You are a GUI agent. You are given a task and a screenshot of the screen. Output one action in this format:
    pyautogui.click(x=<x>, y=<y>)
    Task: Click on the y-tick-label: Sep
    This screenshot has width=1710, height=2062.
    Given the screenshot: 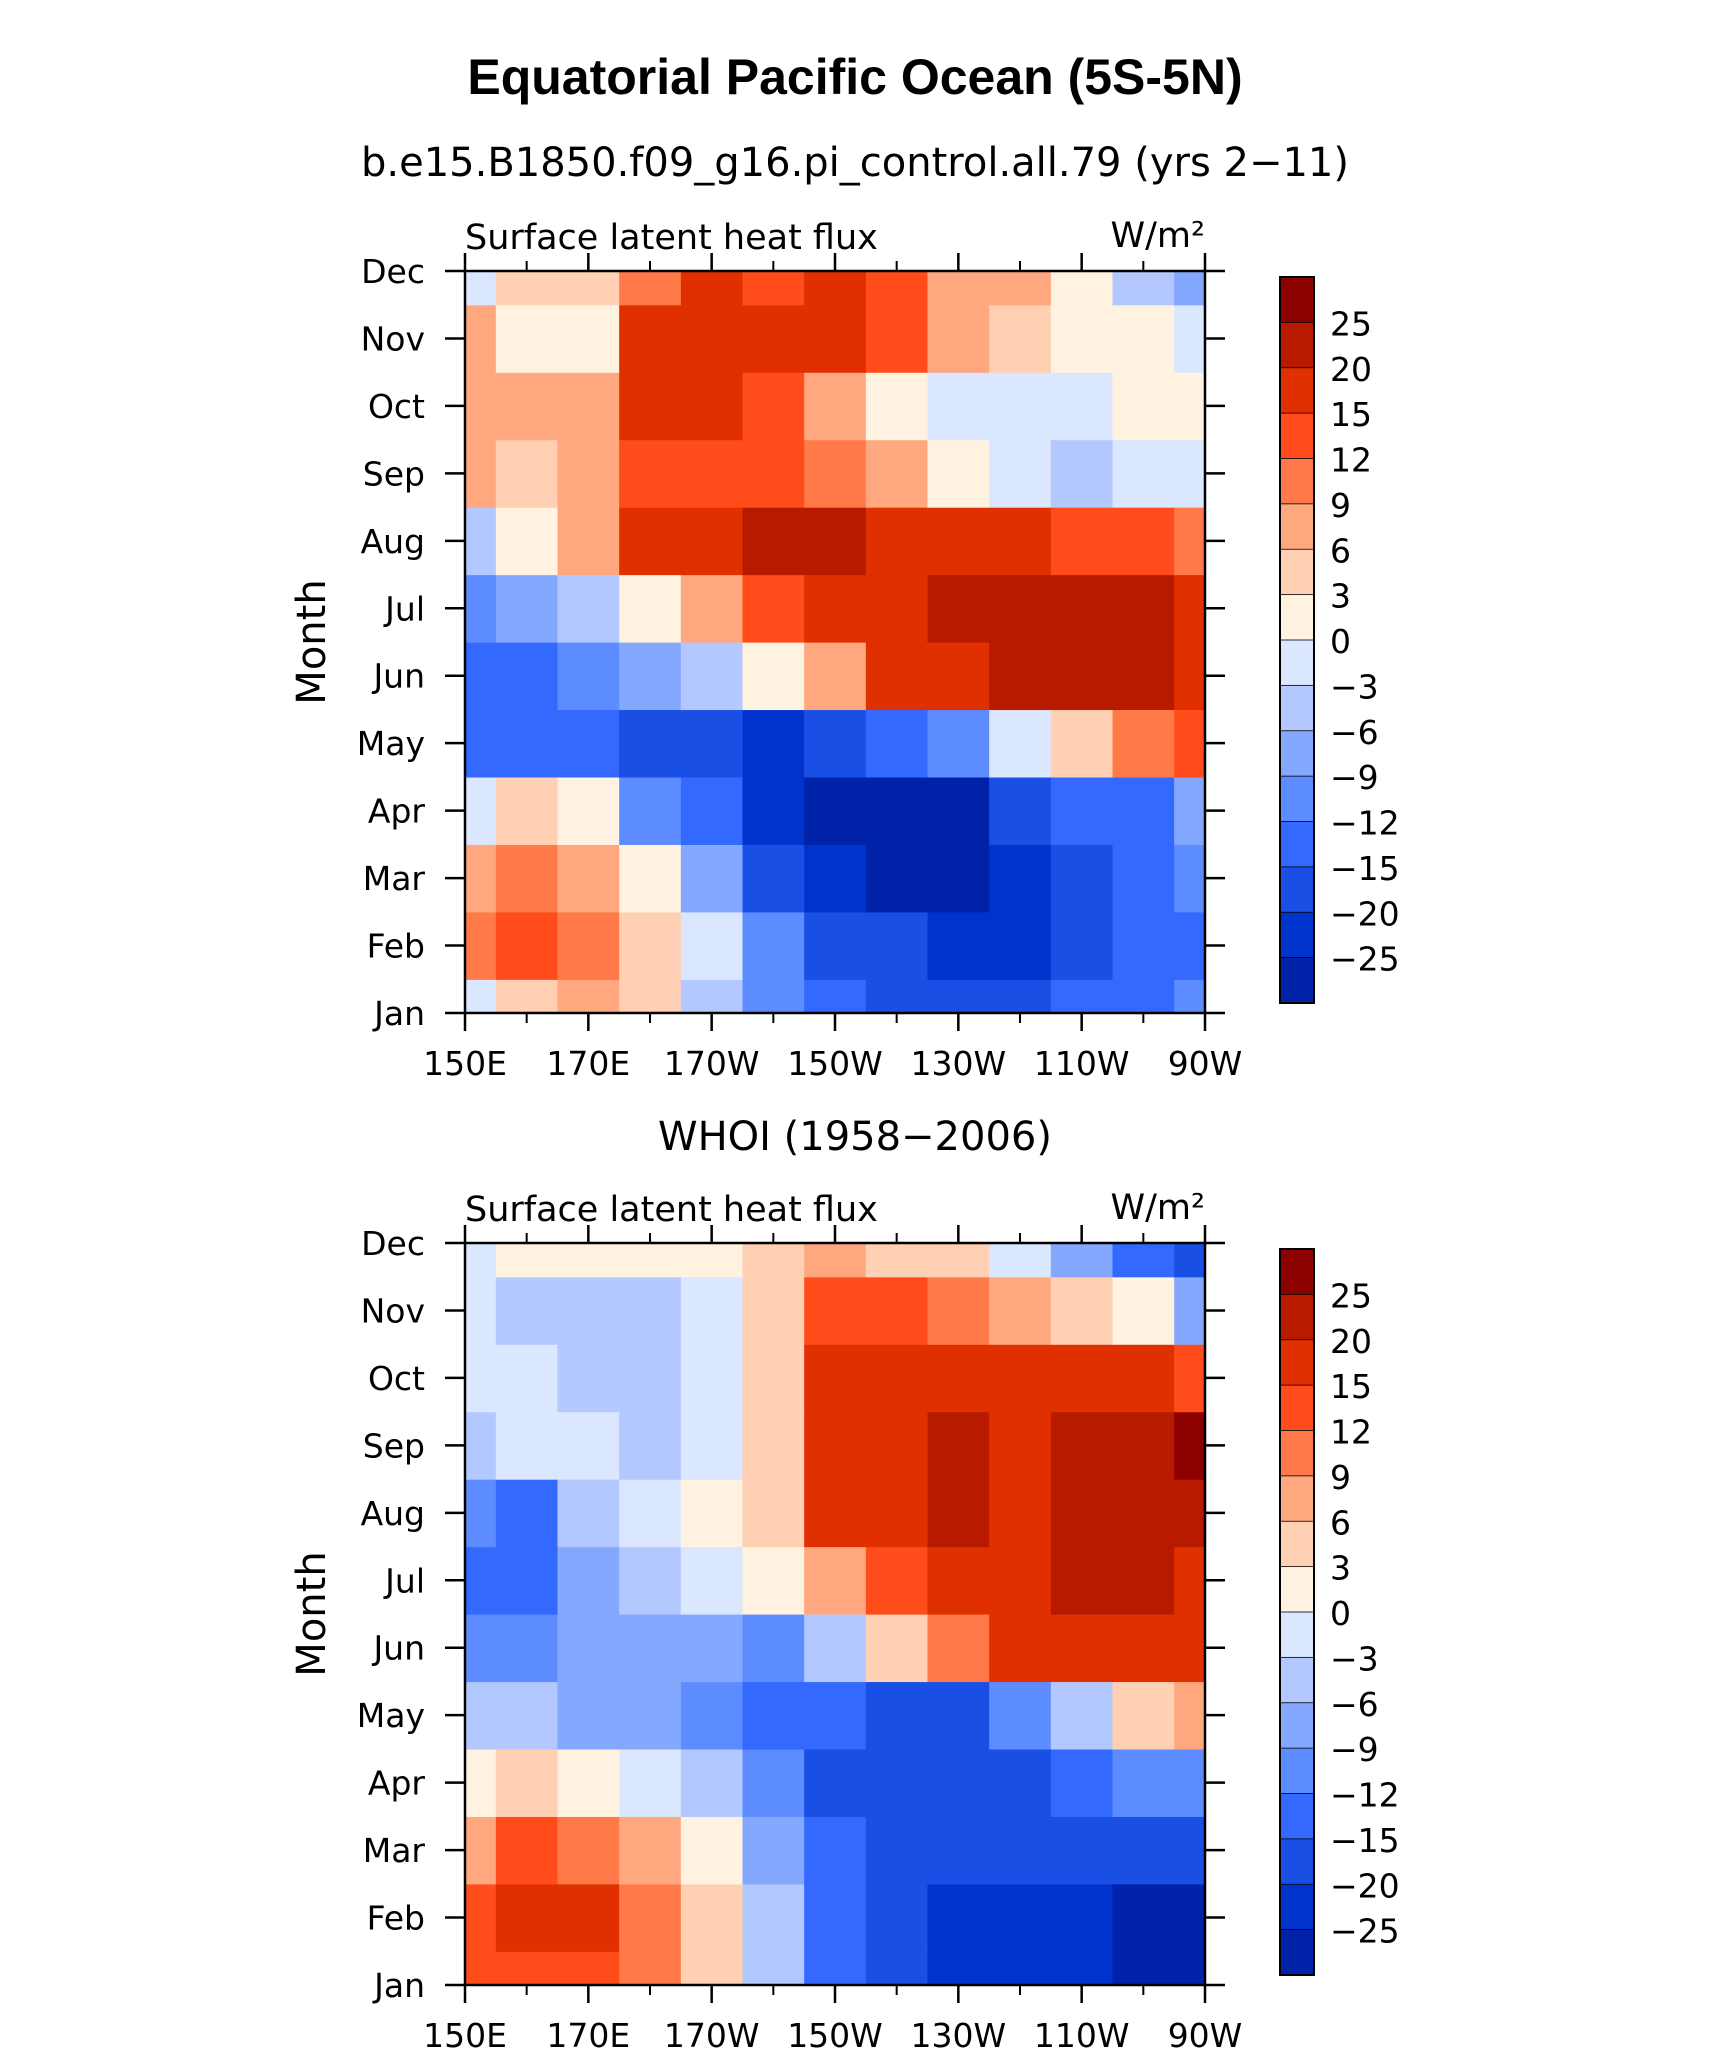 What is the action you would take?
    pyautogui.click(x=394, y=473)
    